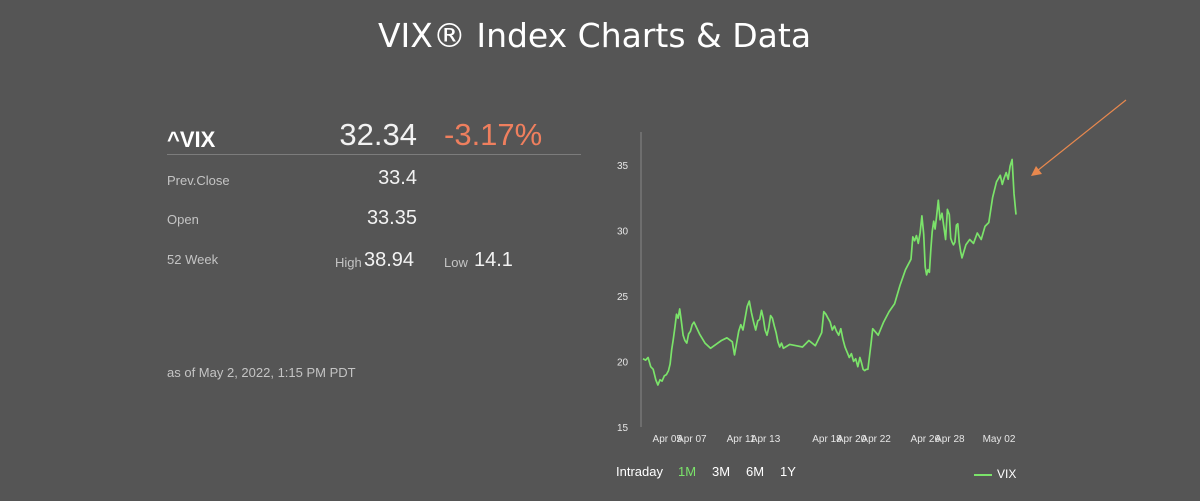 The width and height of the screenshot is (1200, 501). Describe the element at coordinates (1007, 474) in the screenshot. I see `legend-label: VIX` at that location.